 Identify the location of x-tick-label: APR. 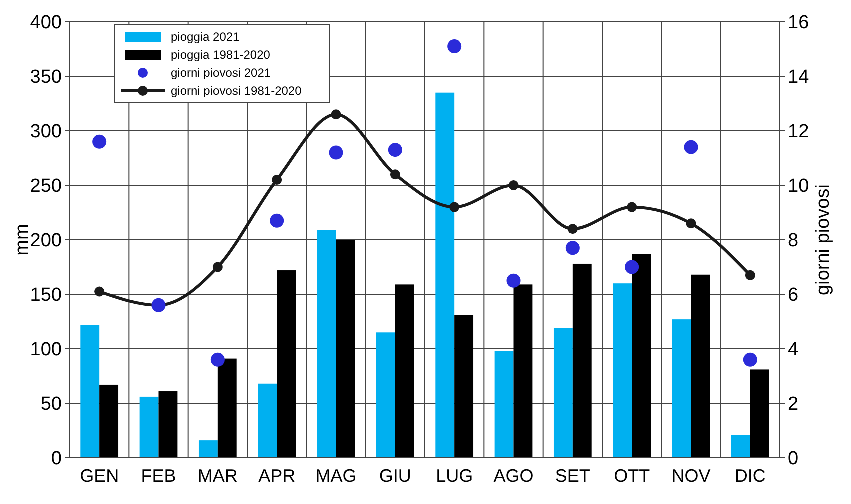
(277, 476).